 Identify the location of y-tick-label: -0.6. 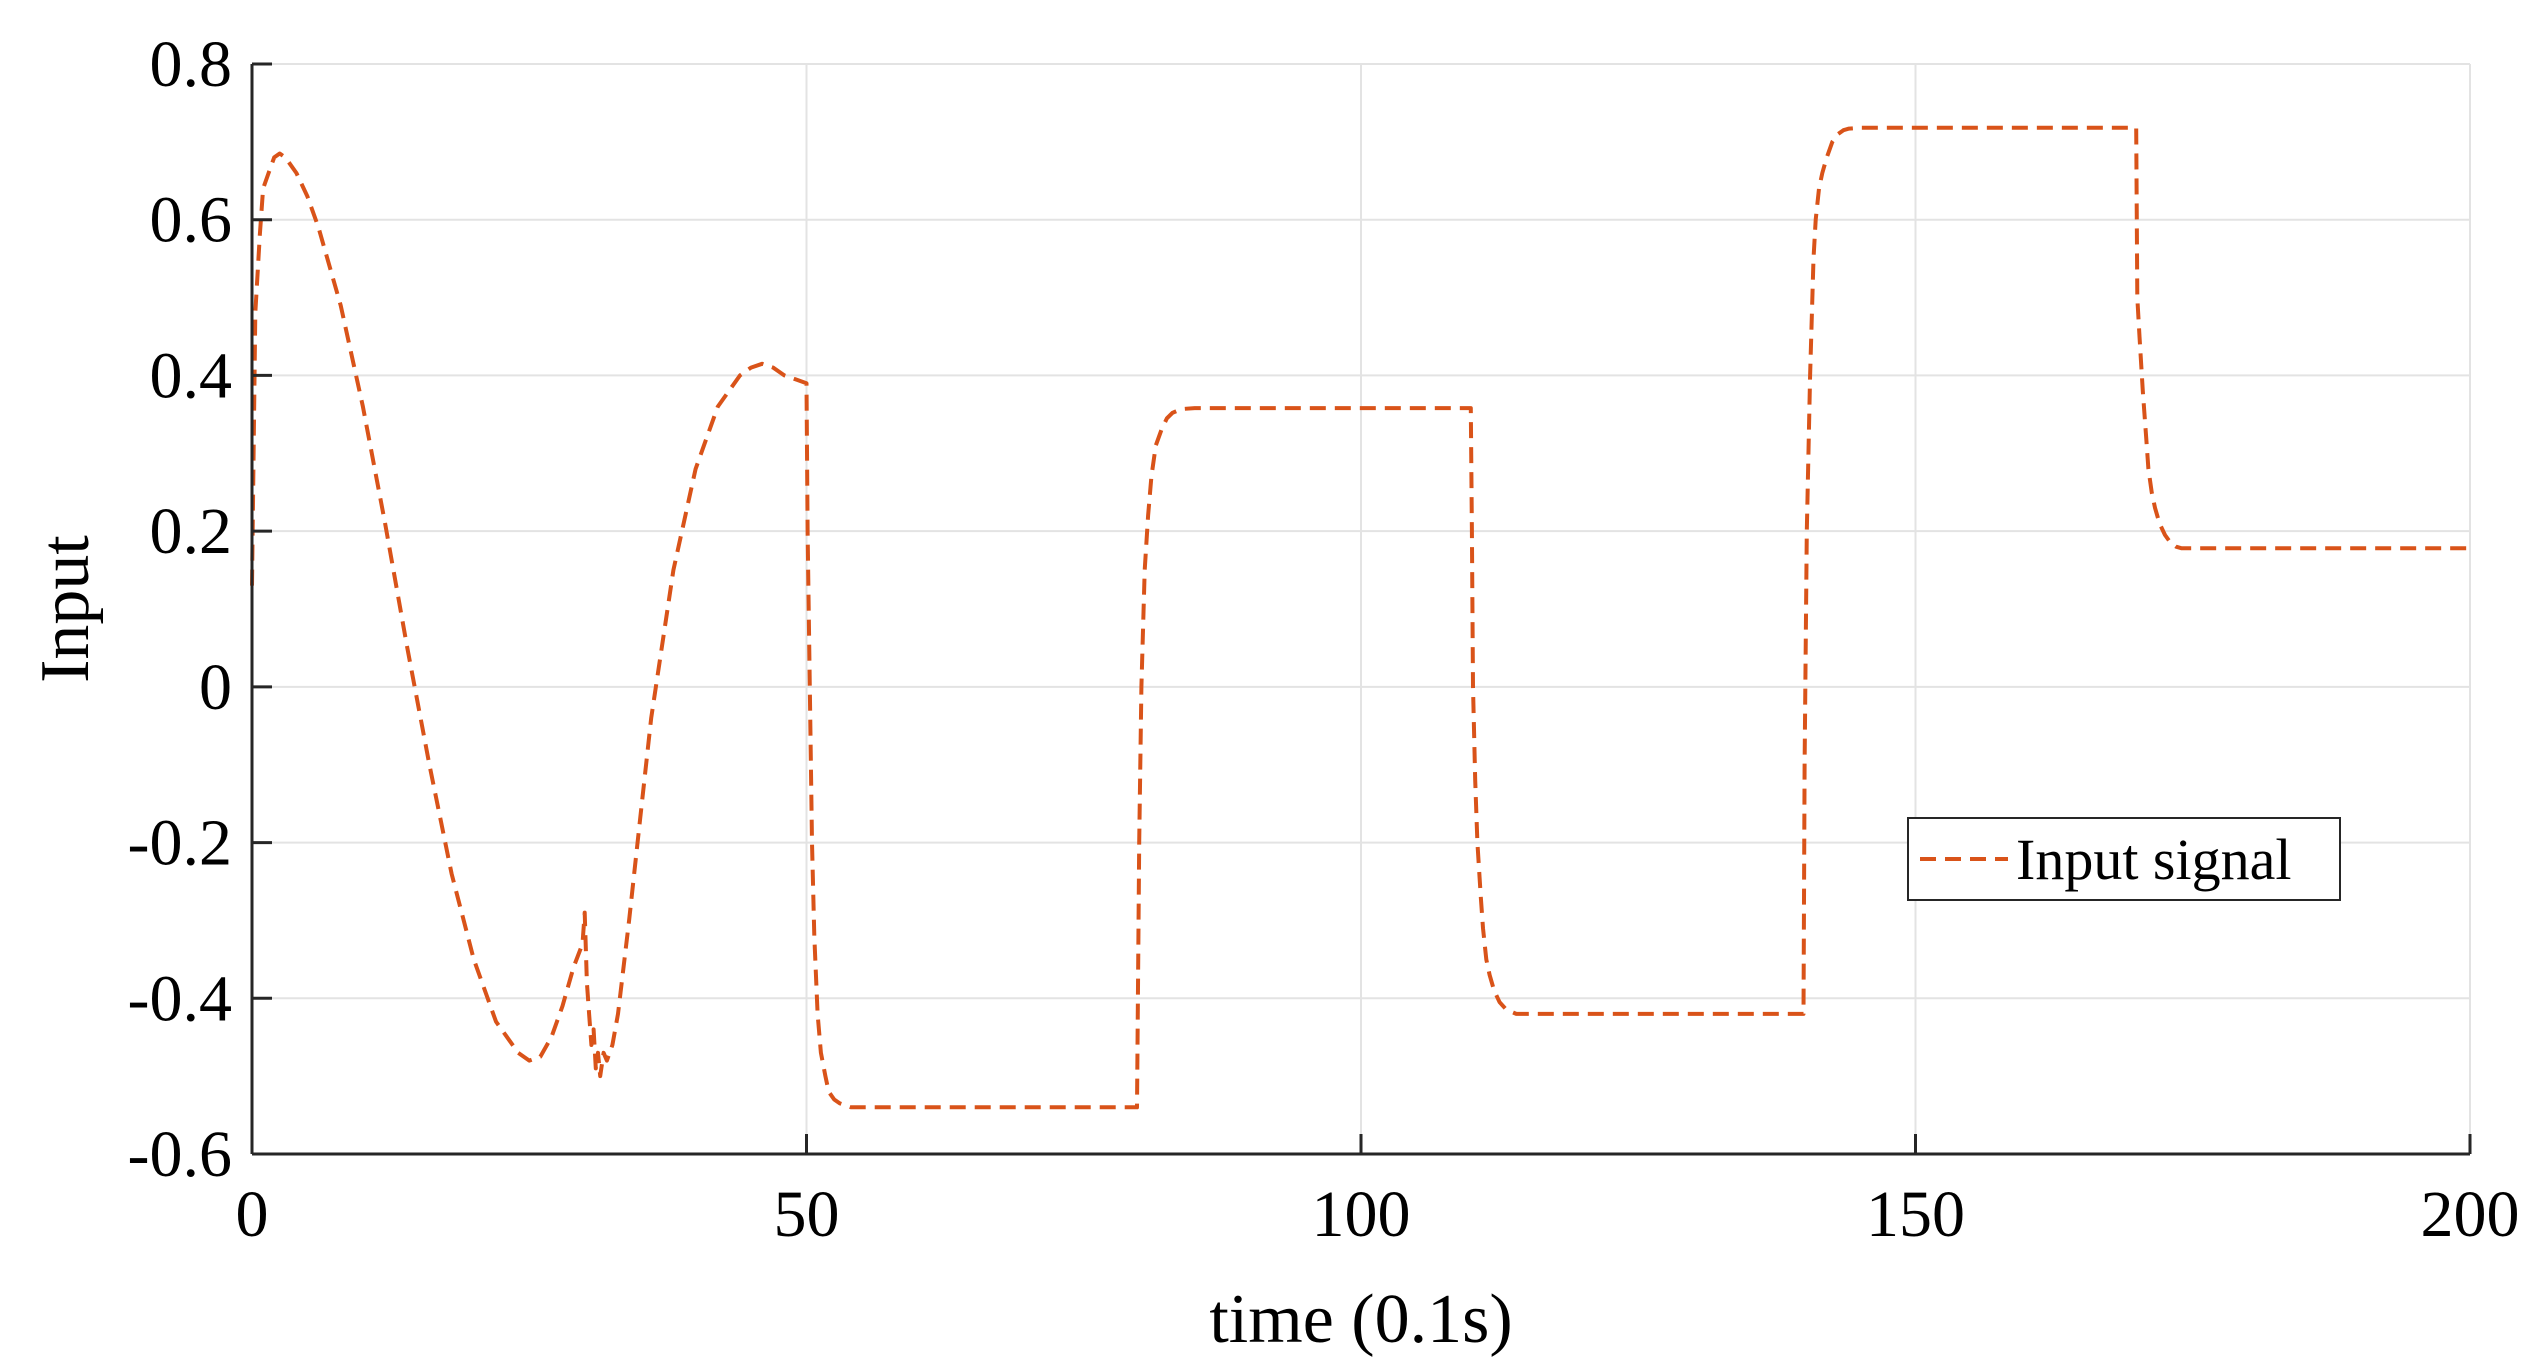
(180, 1154).